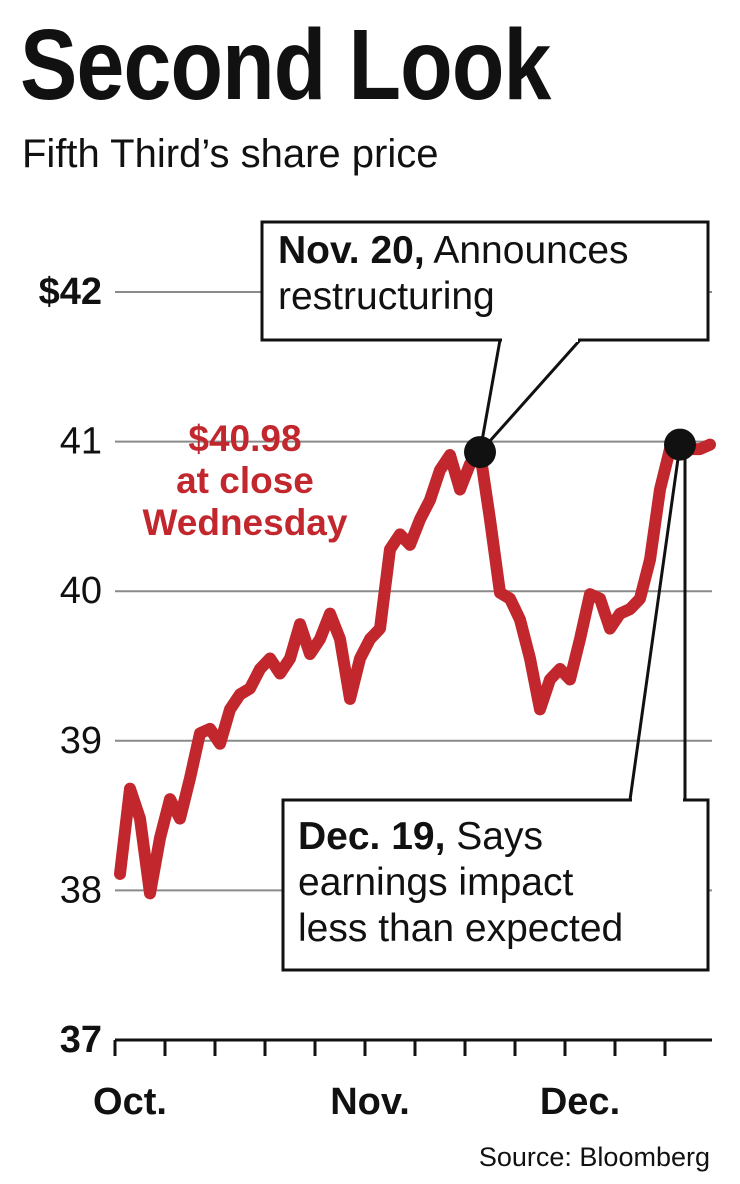 Image resolution: width=740 pixels, height=1184 pixels. What do you see at coordinates (81, 890) in the screenshot?
I see `y-tick-label: 38` at bounding box center [81, 890].